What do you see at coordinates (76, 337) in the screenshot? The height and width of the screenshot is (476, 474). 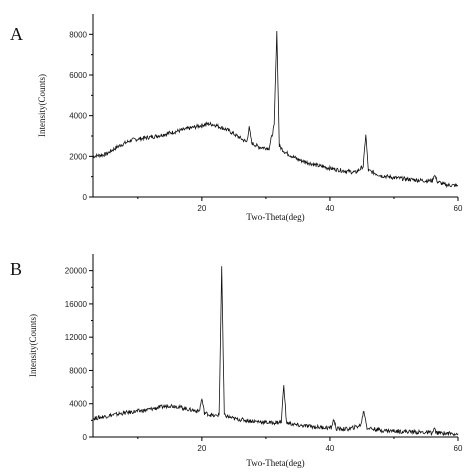 I see `panel-b-y-tick-label: 12000` at bounding box center [76, 337].